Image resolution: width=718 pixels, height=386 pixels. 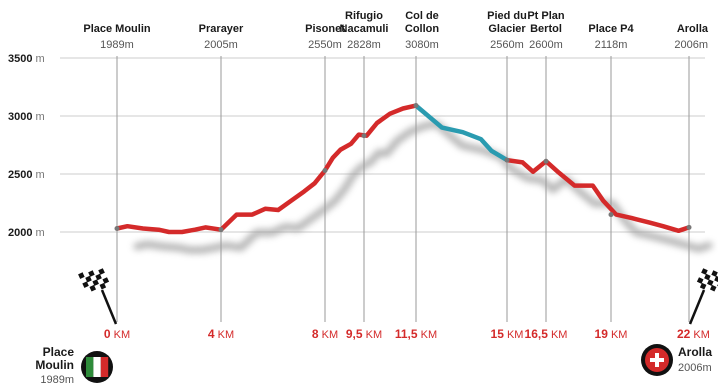 What do you see at coordinates (20, 117) in the screenshot?
I see `y-tick-value: 3000` at bounding box center [20, 117].